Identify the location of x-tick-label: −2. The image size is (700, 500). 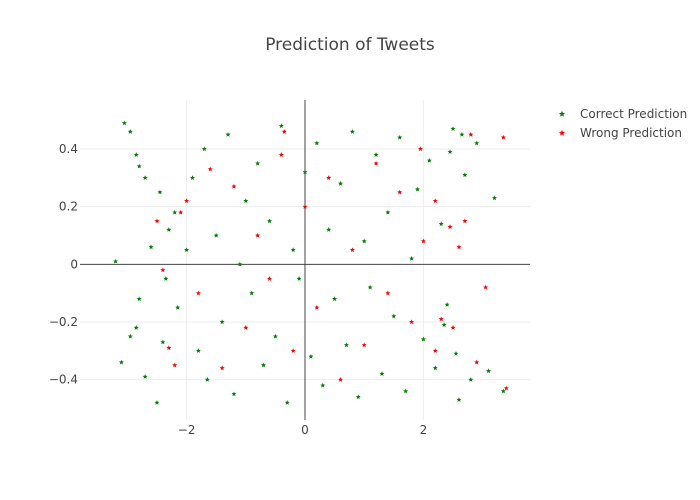
(187, 430).